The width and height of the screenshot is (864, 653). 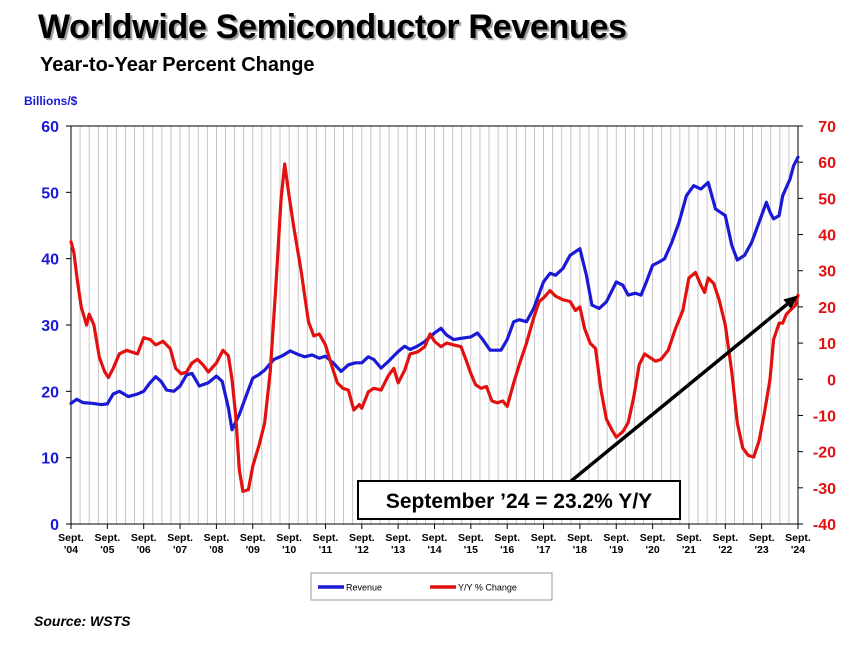 What do you see at coordinates (824, 489) in the screenshot?
I see `right-axis-tick-label: -30` at bounding box center [824, 489].